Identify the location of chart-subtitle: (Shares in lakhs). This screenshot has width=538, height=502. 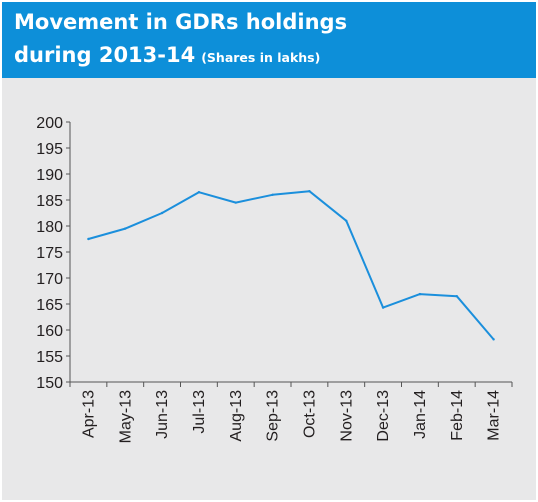
(261, 57).